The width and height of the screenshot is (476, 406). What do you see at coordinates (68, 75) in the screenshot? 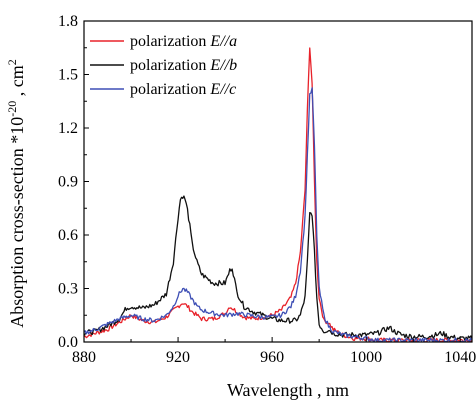
I see `y-tick-label: 1.5` at bounding box center [68, 75].